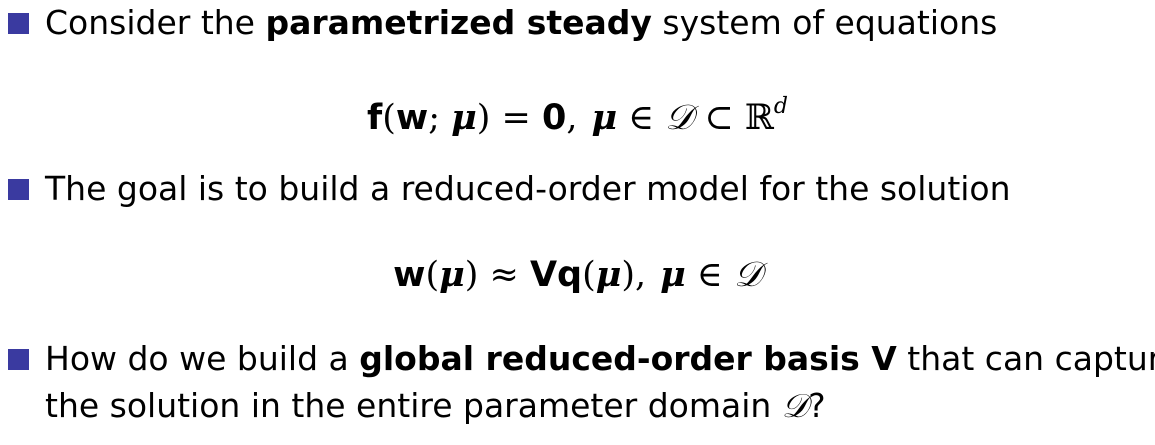 The height and width of the screenshot is (445, 1155). I want to click on eq2-in: ∈, so click(709, 275).